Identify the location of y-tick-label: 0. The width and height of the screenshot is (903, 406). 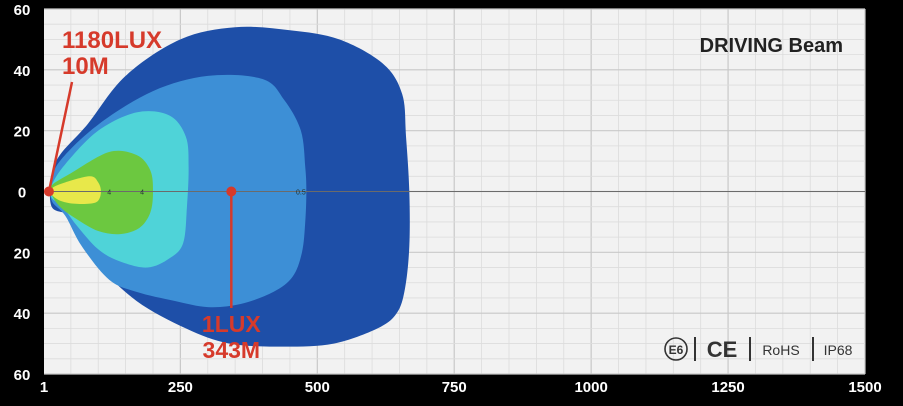
(22, 193).